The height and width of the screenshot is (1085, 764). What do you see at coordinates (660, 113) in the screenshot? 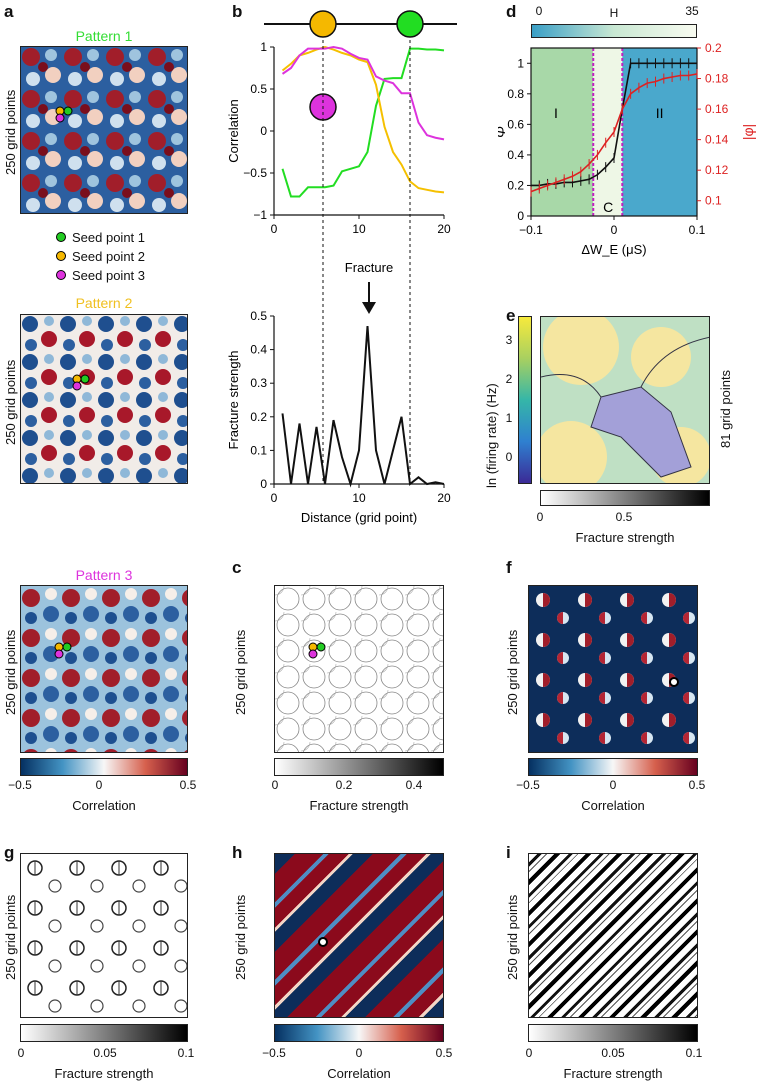
I see `region-II-label: II` at bounding box center [660, 113].